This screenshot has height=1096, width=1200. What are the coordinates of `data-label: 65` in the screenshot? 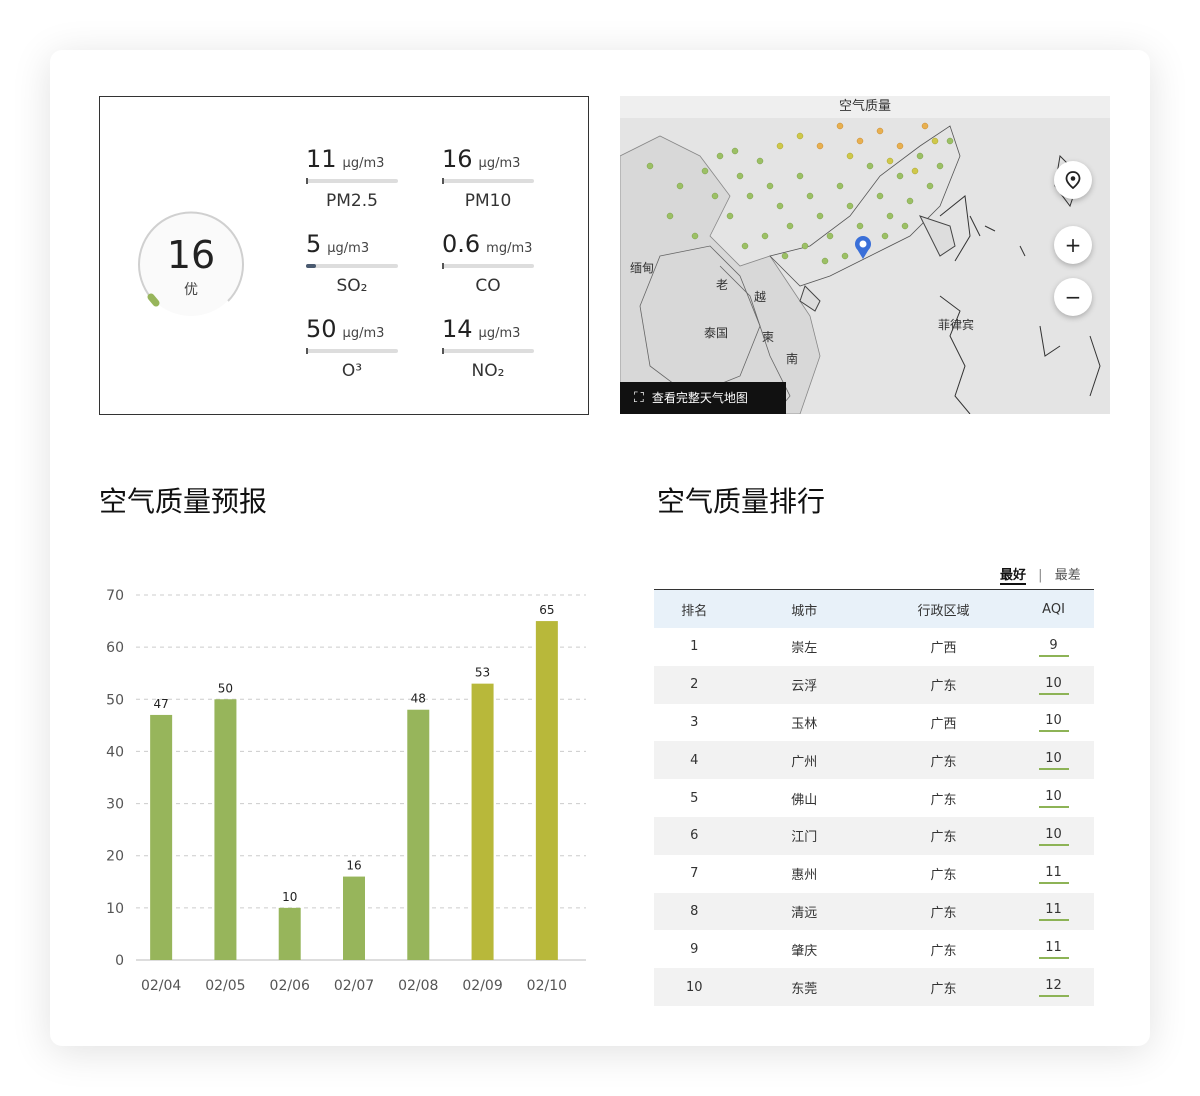 It's located at (546, 610).